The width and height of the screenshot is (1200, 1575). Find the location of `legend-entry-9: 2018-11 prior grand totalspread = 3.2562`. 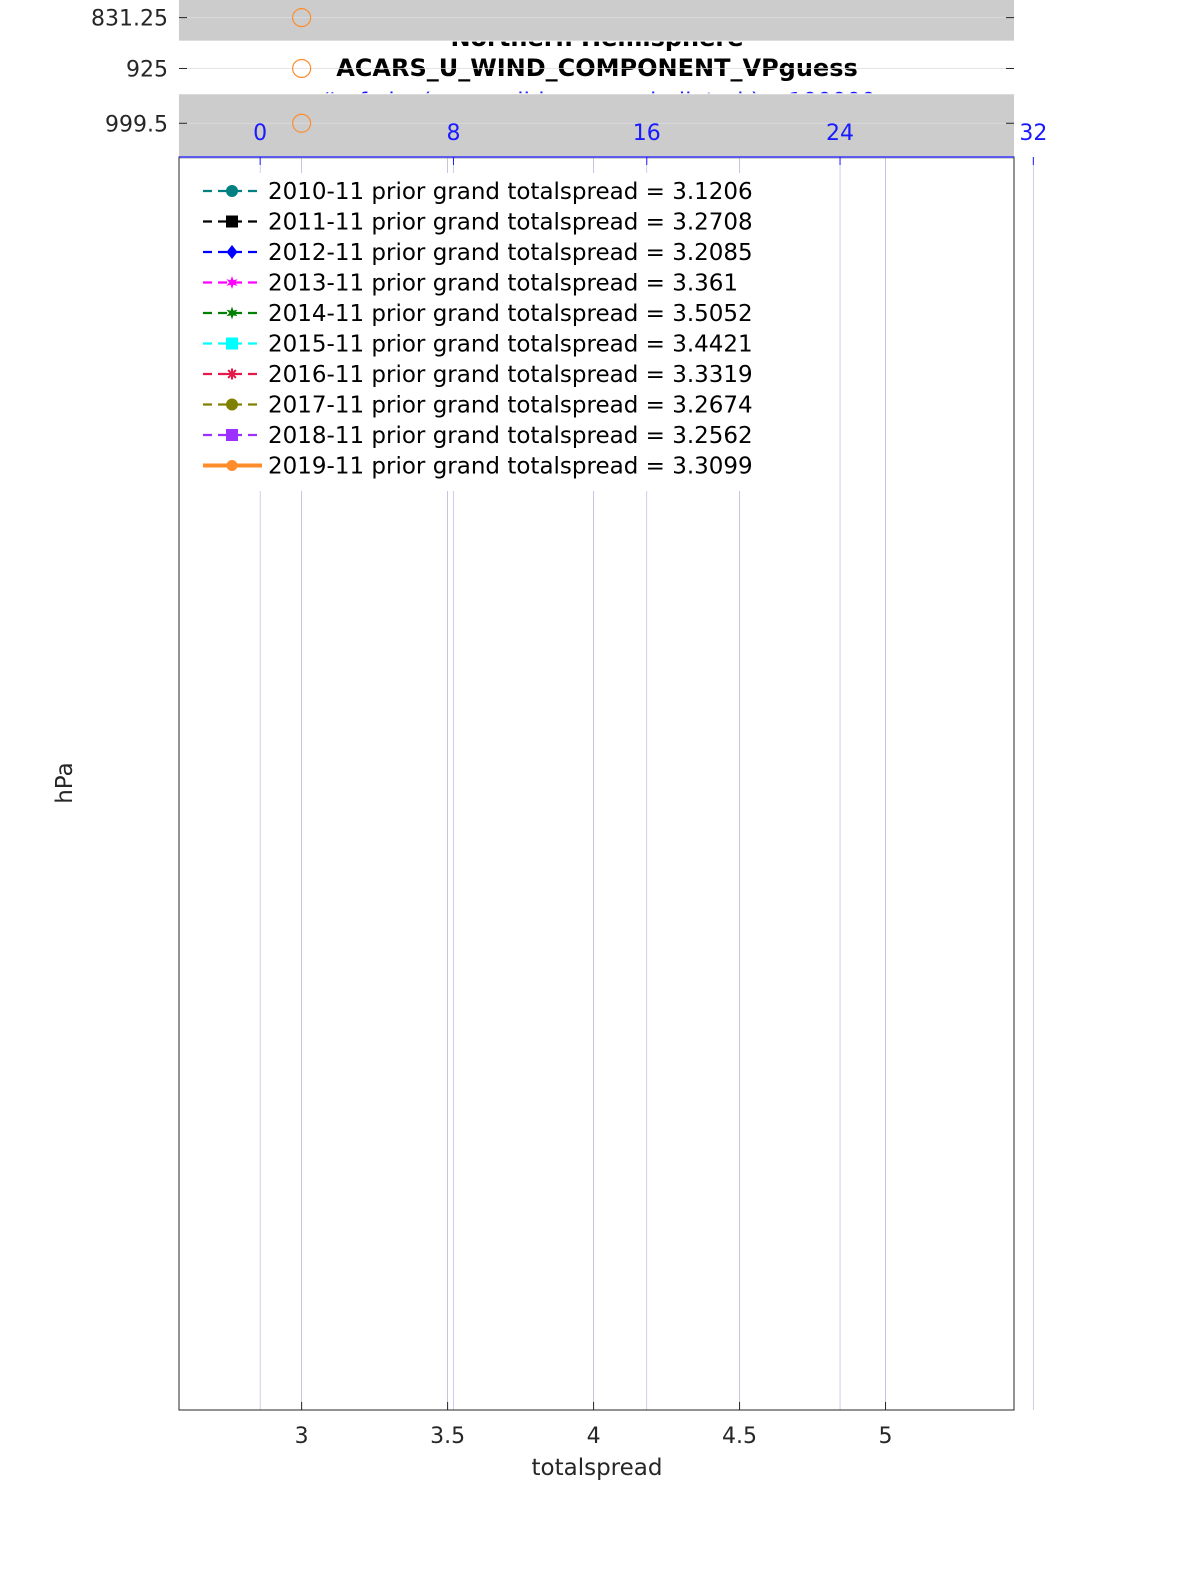

legend-entry-9: 2018-11 prior grand totalspread = 3.2562 is located at coordinates (478, 436).